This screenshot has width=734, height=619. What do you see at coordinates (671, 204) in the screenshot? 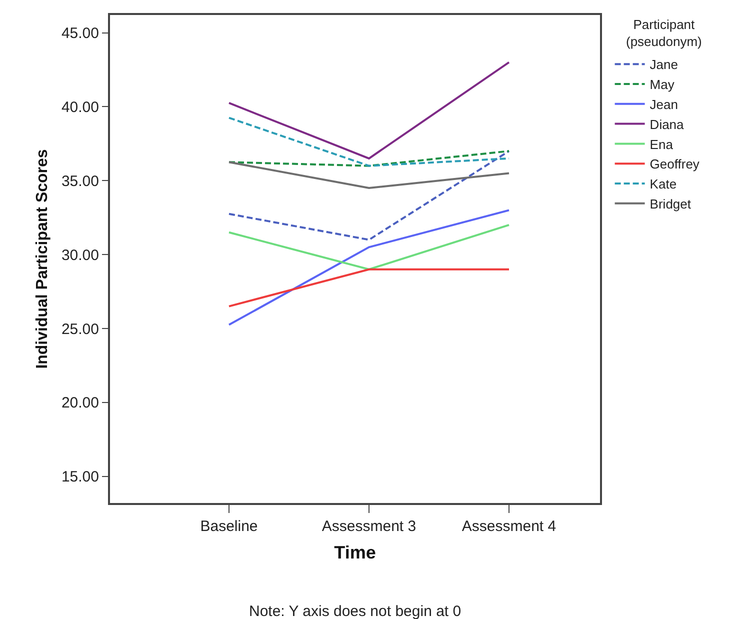
I see `legend-label: Bridget` at bounding box center [671, 204].